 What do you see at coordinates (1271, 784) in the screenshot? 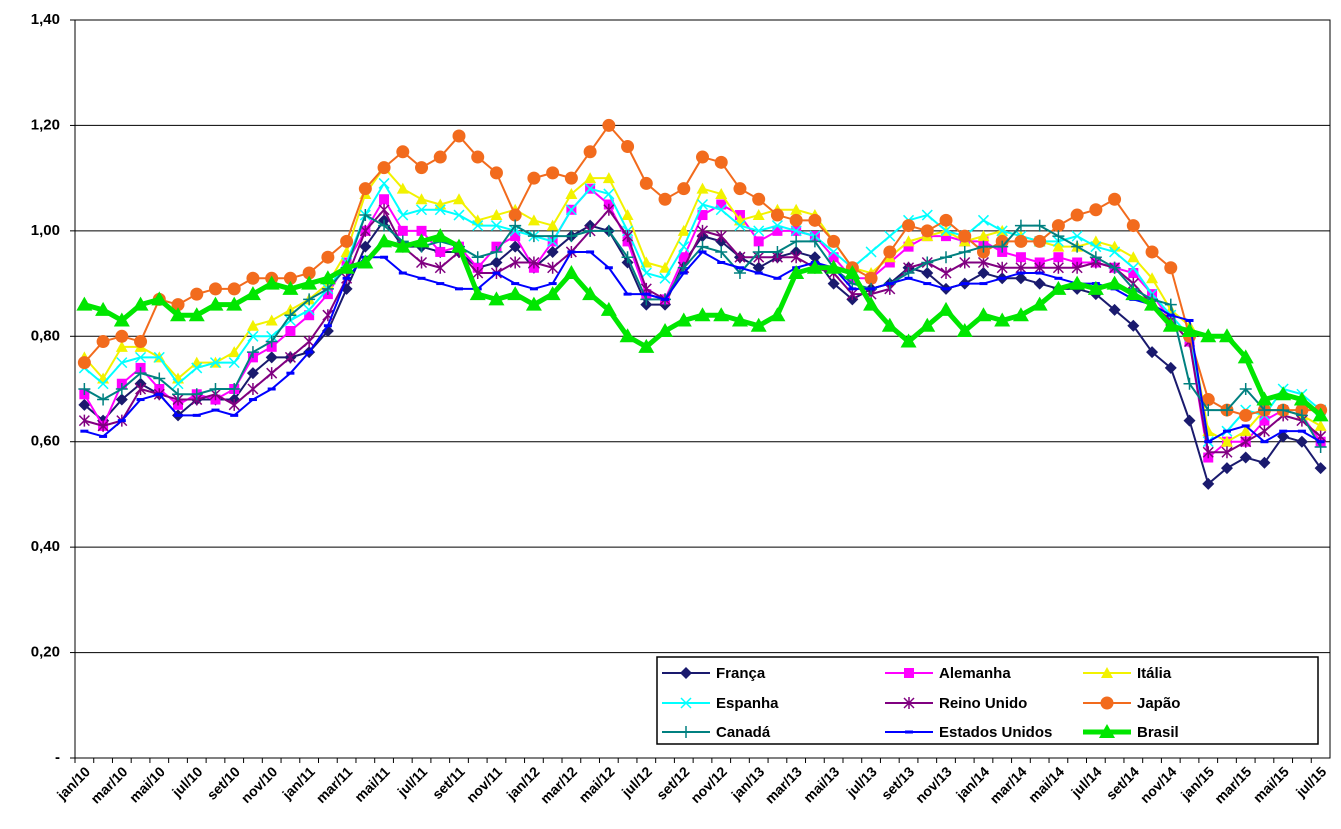
I see `x-tick-label: mai/15` at bounding box center [1271, 784].